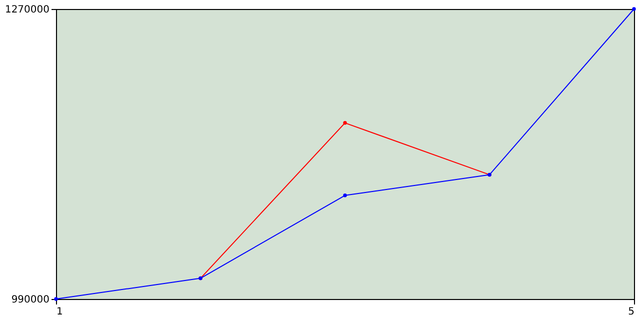 This screenshot has height=320, width=640. Describe the element at coordinates (631, 312) in the screenshot. I see `x-tick-label: 5` at that location.